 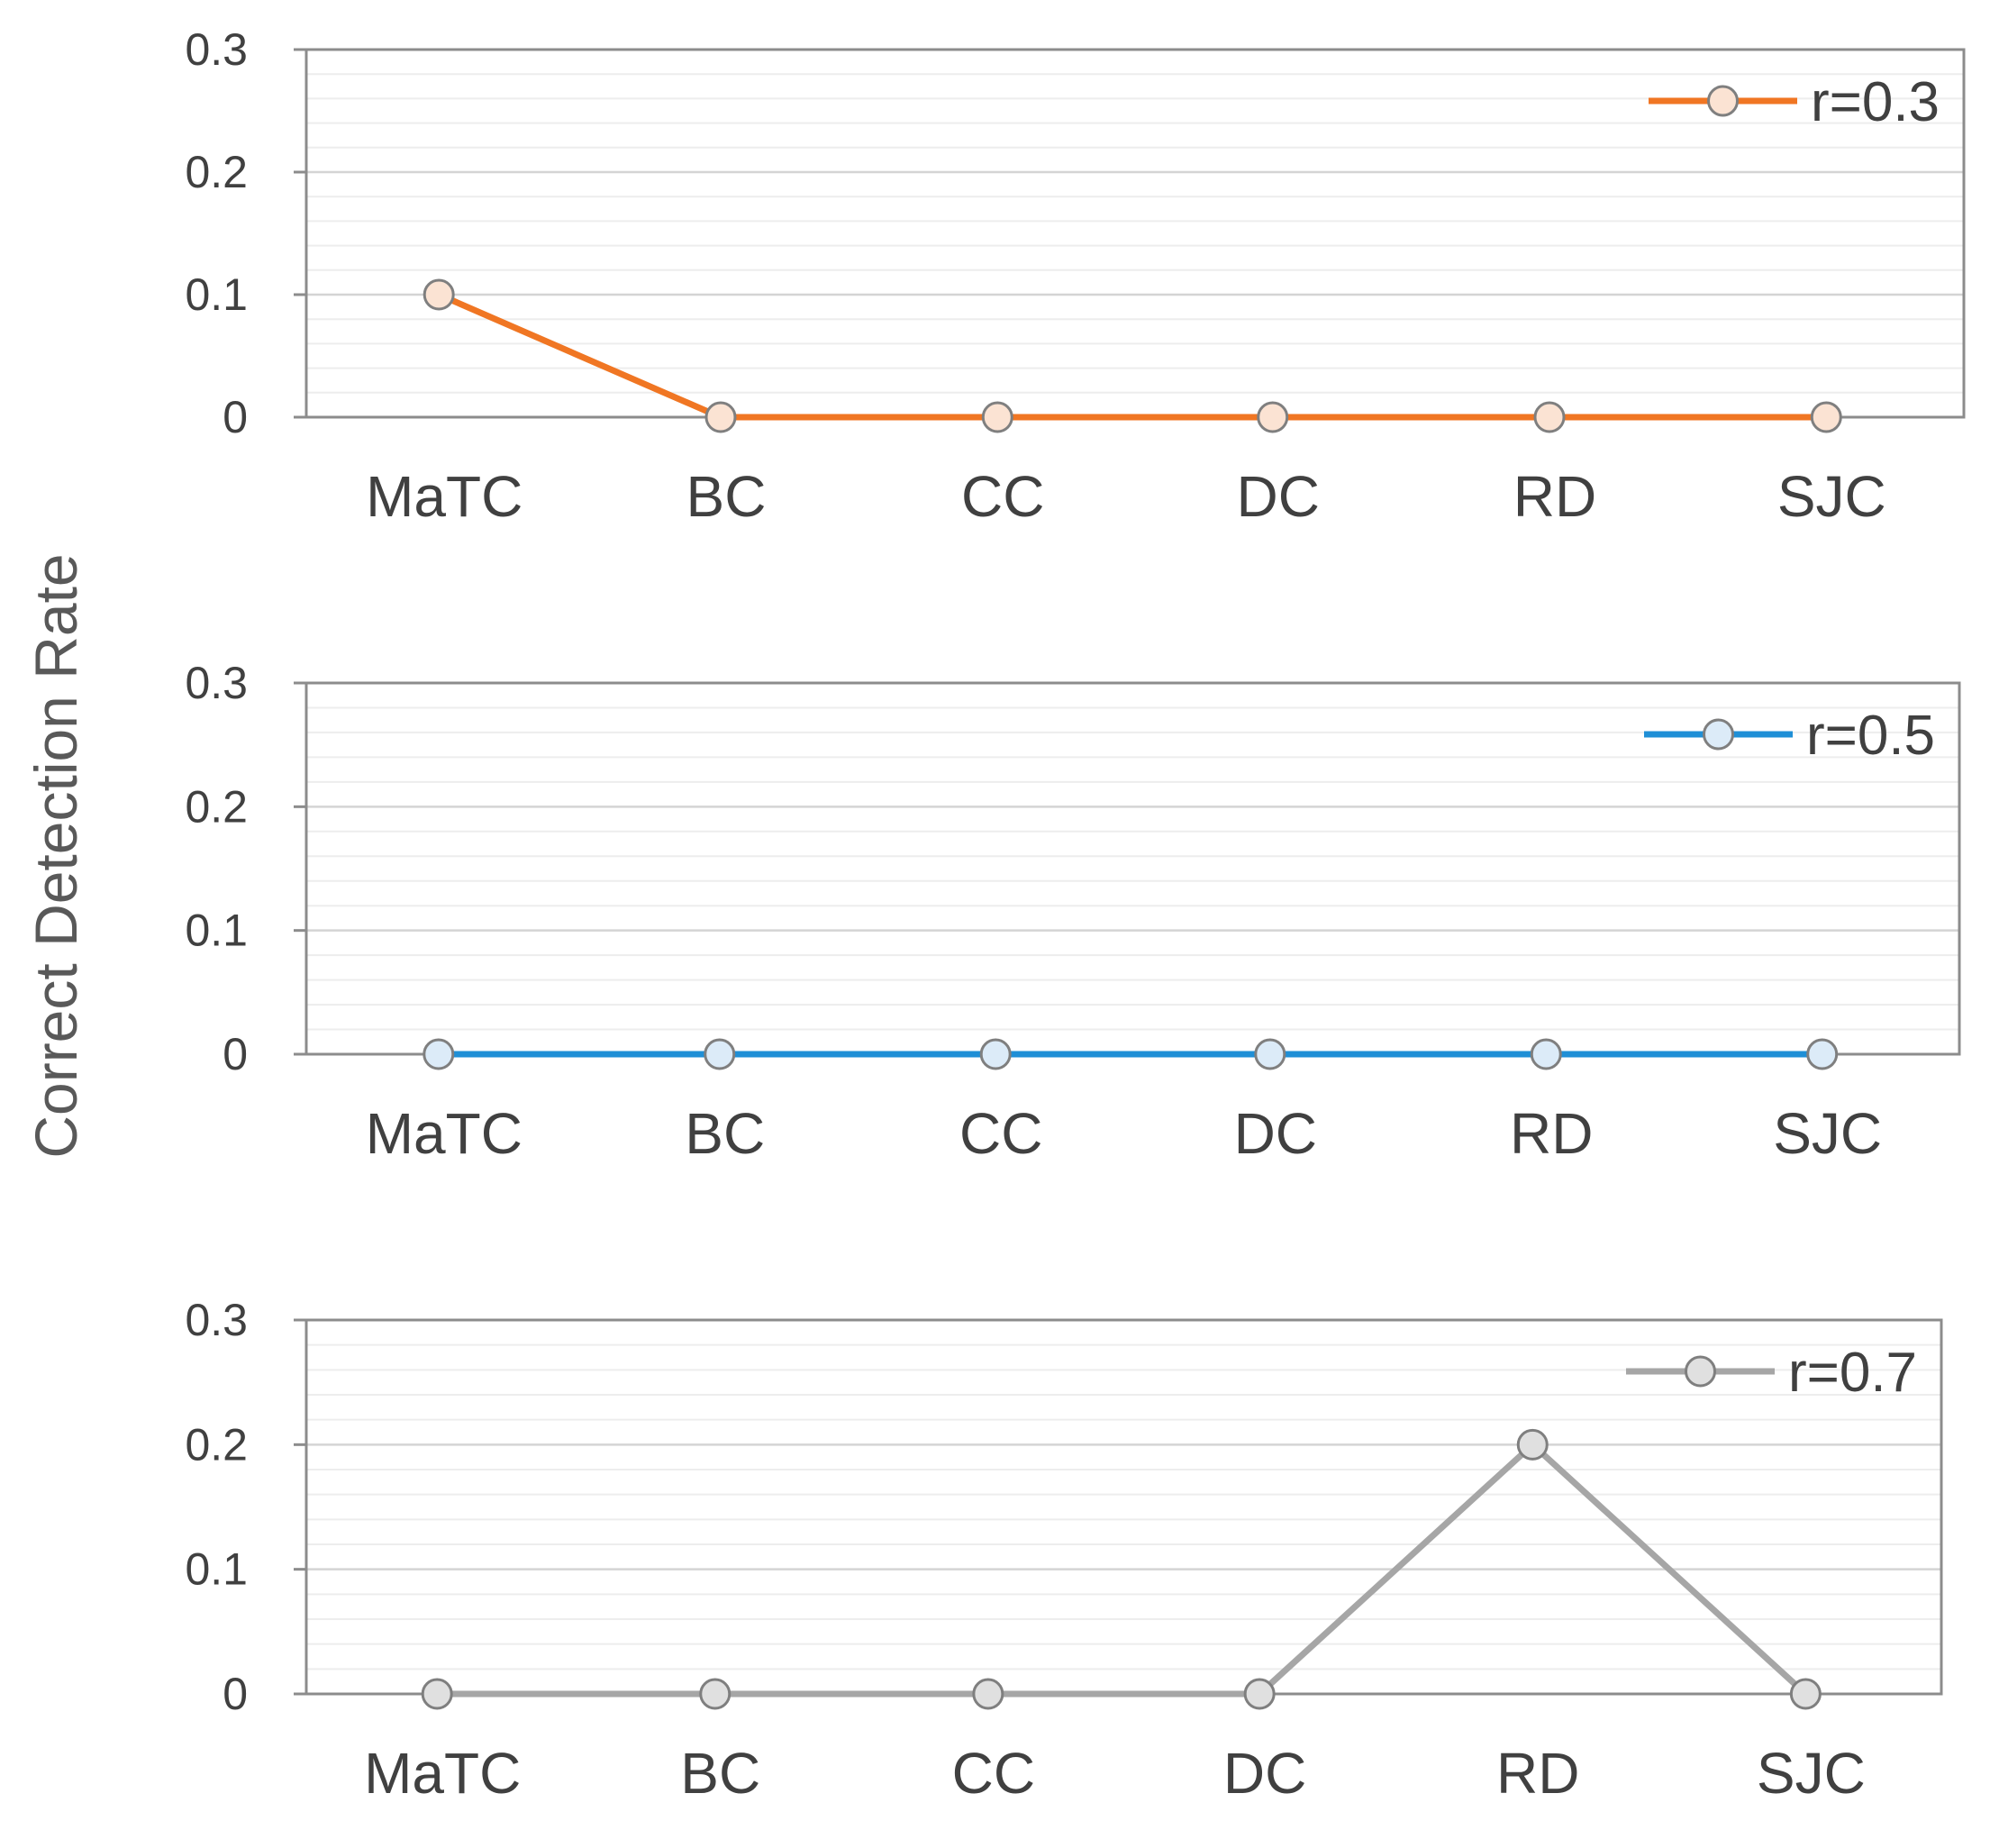 What do you see at coordinates (1852, 1373) in the screenshot?
I see `legend-label: r=0.7` at bounding box center [1852, 1373].